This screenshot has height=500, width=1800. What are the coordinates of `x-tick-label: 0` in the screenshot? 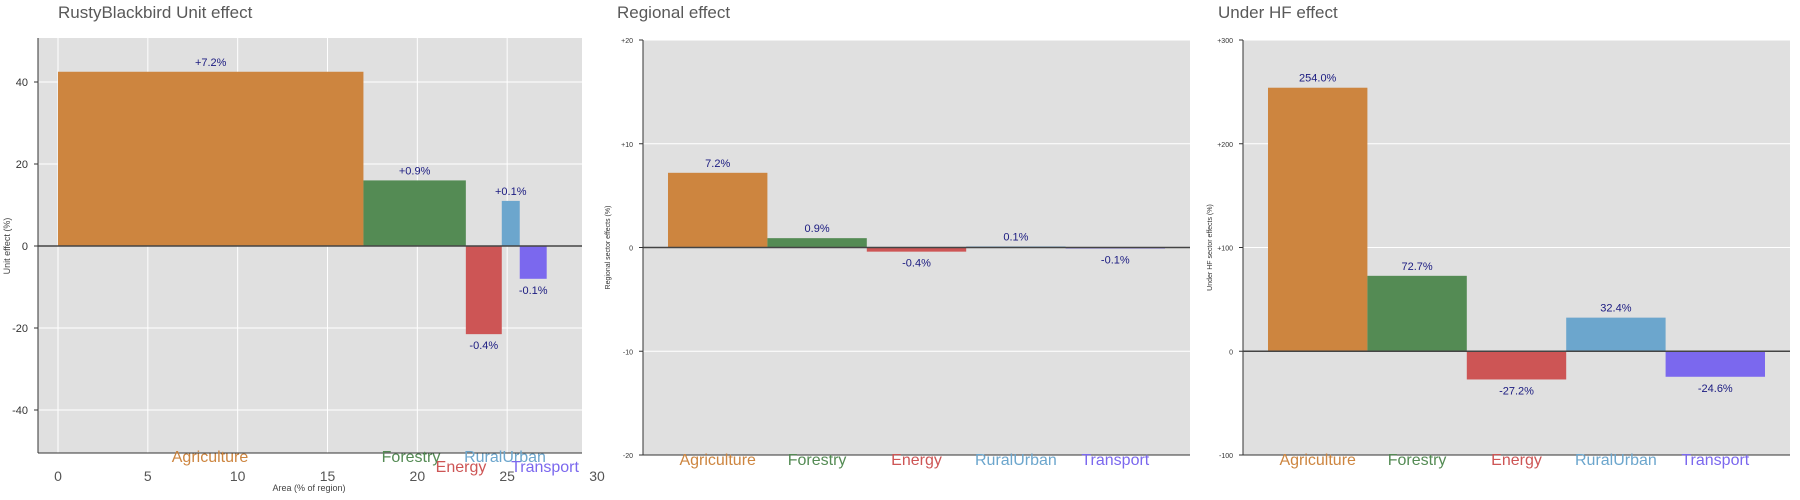 It's located at (58, 476).